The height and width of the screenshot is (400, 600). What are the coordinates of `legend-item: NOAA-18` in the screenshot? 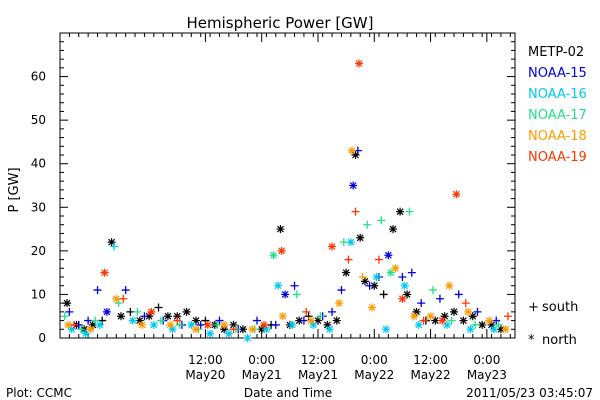 It's located at (557, 136).